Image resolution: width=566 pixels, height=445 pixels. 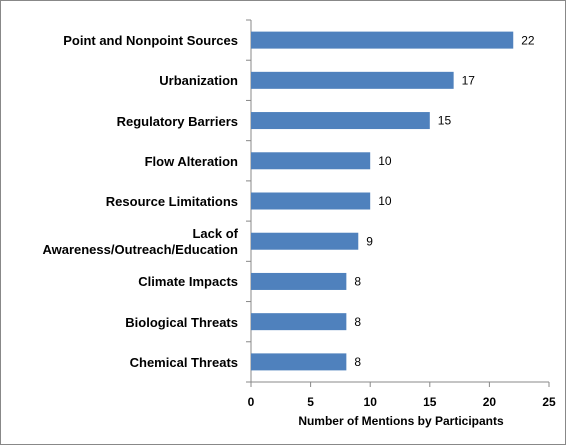 I want to click on y-tick-label: Resource Limitations, so click(x=171, y=201).